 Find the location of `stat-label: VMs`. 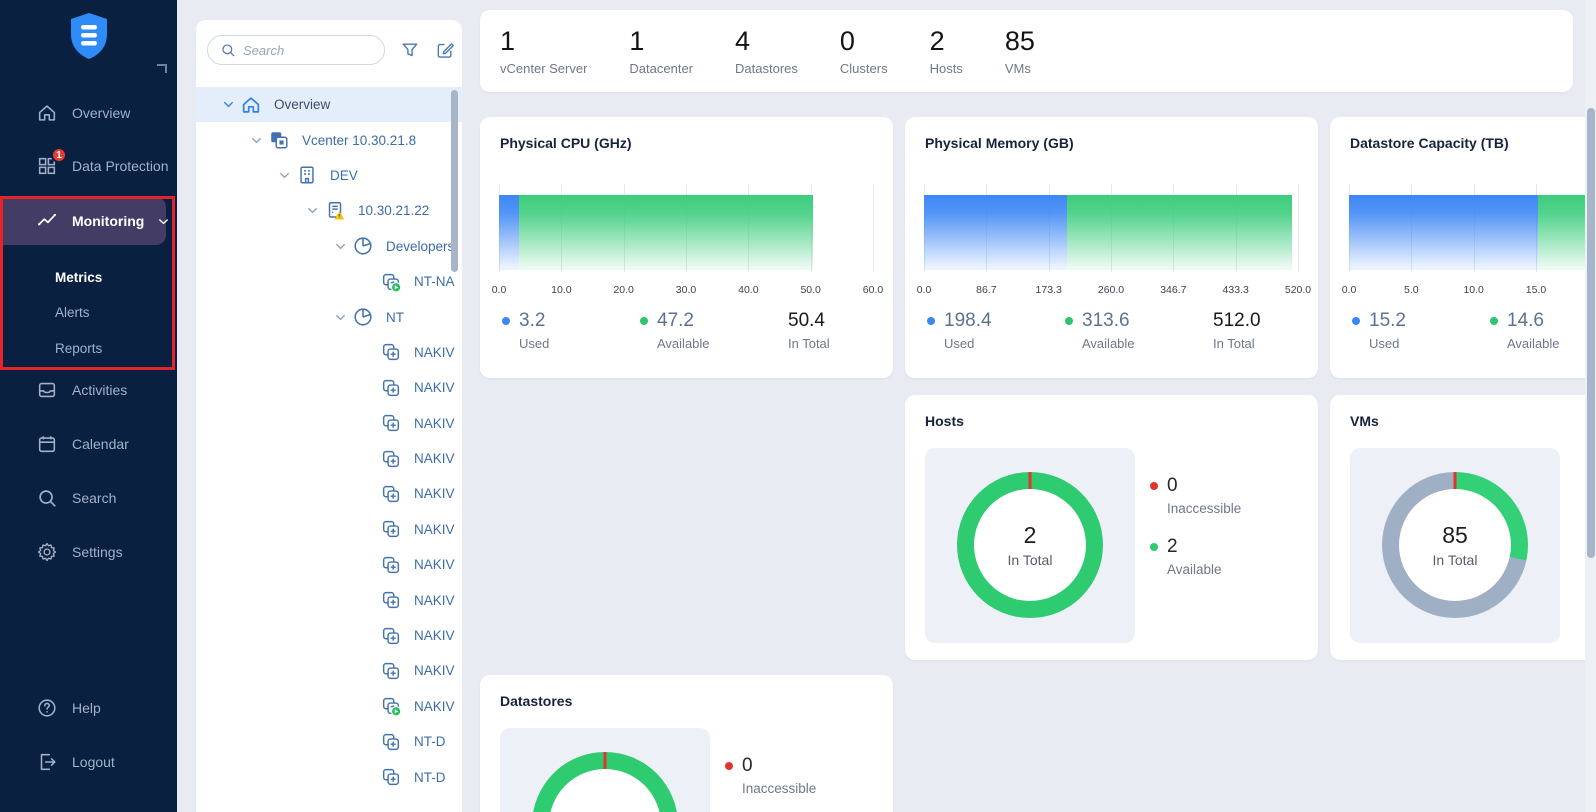

stat-label: VMs is located at coordinates (1017, 68).